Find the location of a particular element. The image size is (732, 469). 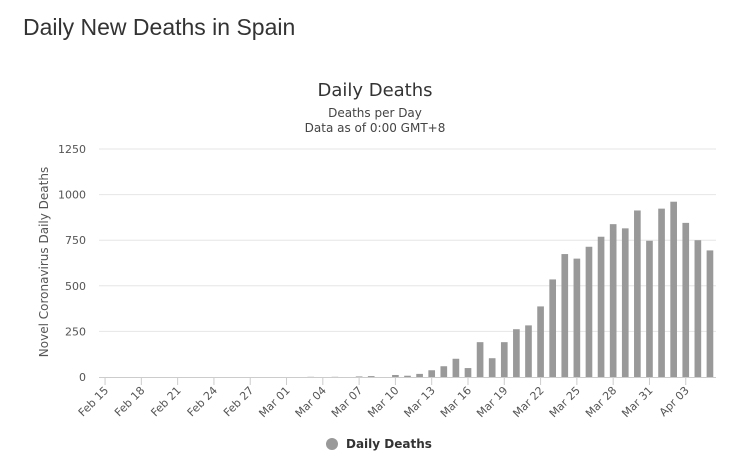

x-tick-label: Feb 18 is located at coordinates (129, 401).